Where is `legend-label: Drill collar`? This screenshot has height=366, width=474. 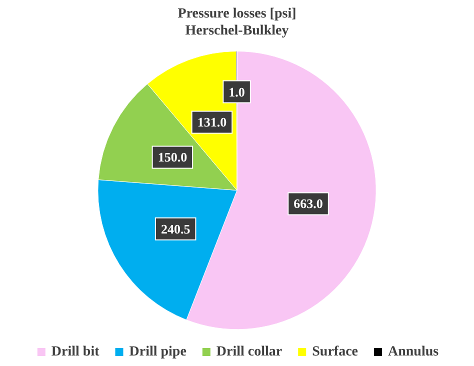
legend-label: Drill collar is located at coordinates (249, 352).